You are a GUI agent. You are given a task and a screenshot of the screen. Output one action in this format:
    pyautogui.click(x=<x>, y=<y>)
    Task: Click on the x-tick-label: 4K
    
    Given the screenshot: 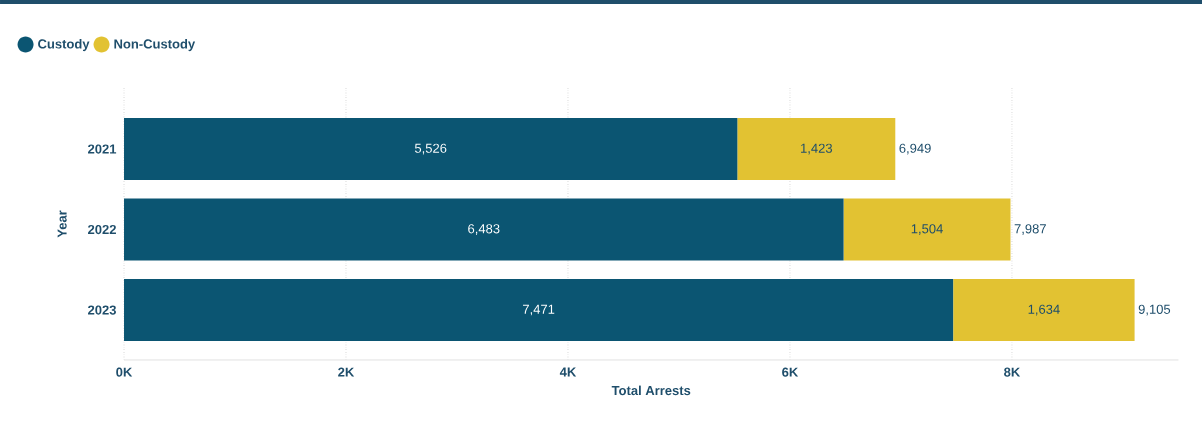 What is the action you would take?
    pyautogui.click(x=568, y=372)
    